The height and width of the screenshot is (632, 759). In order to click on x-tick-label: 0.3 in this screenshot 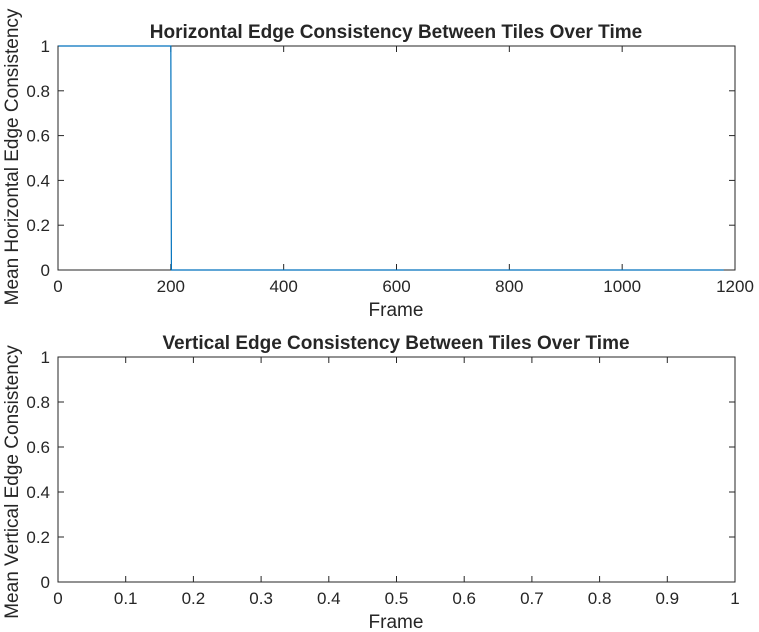, I will do `click(261, 598)`.